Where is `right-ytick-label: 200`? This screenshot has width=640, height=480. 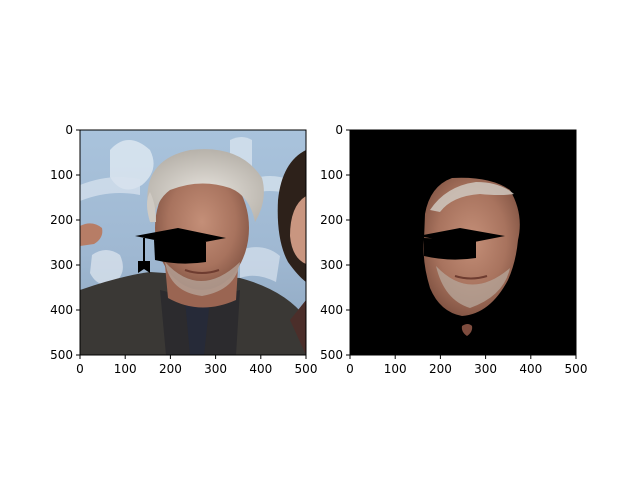 right-ytick-label: 200 is located at coordinates (331, 220).